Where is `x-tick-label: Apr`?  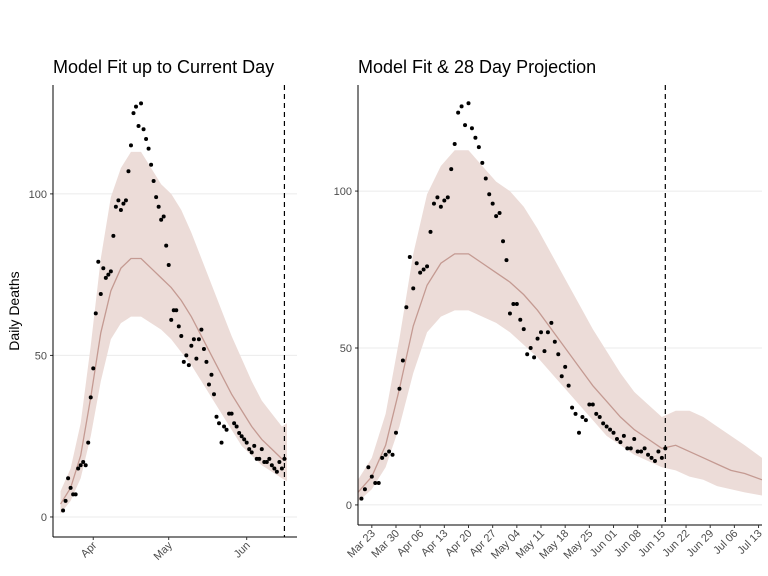
x-tick-label: Apr is located at coordinates (89, 549).